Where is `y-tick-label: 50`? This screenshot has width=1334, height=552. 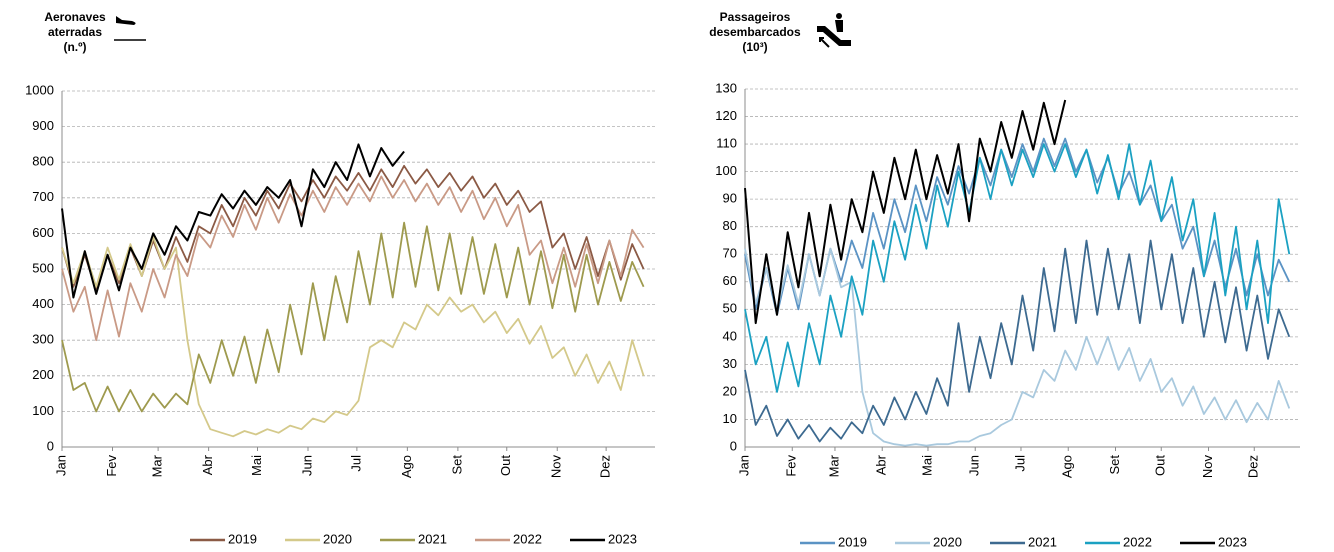 y-tick-label: 50 is located at coordinates (730, 308).